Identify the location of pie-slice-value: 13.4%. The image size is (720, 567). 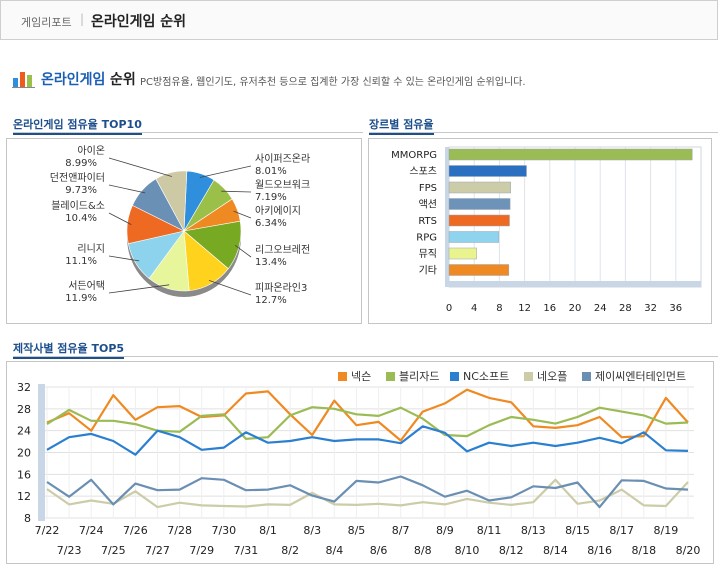
(271, 262).